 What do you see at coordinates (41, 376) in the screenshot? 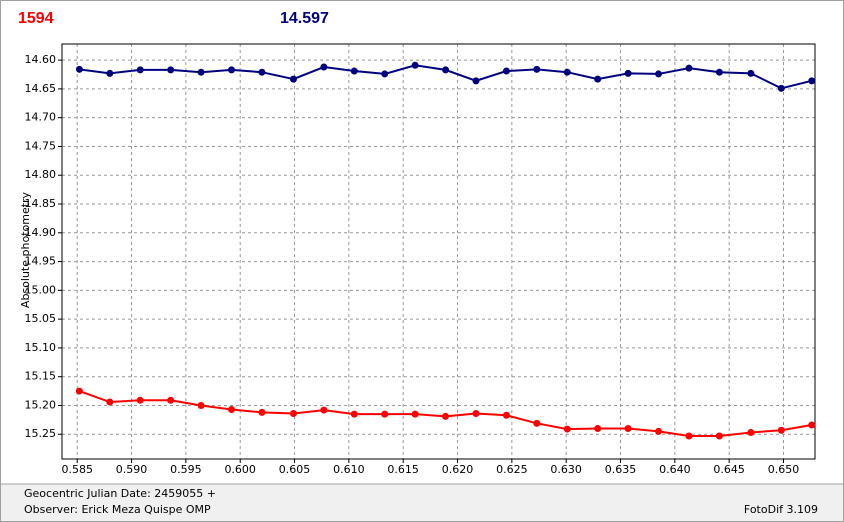
I see `y-tick-label: 15.15` at bounding box center [41, 376].